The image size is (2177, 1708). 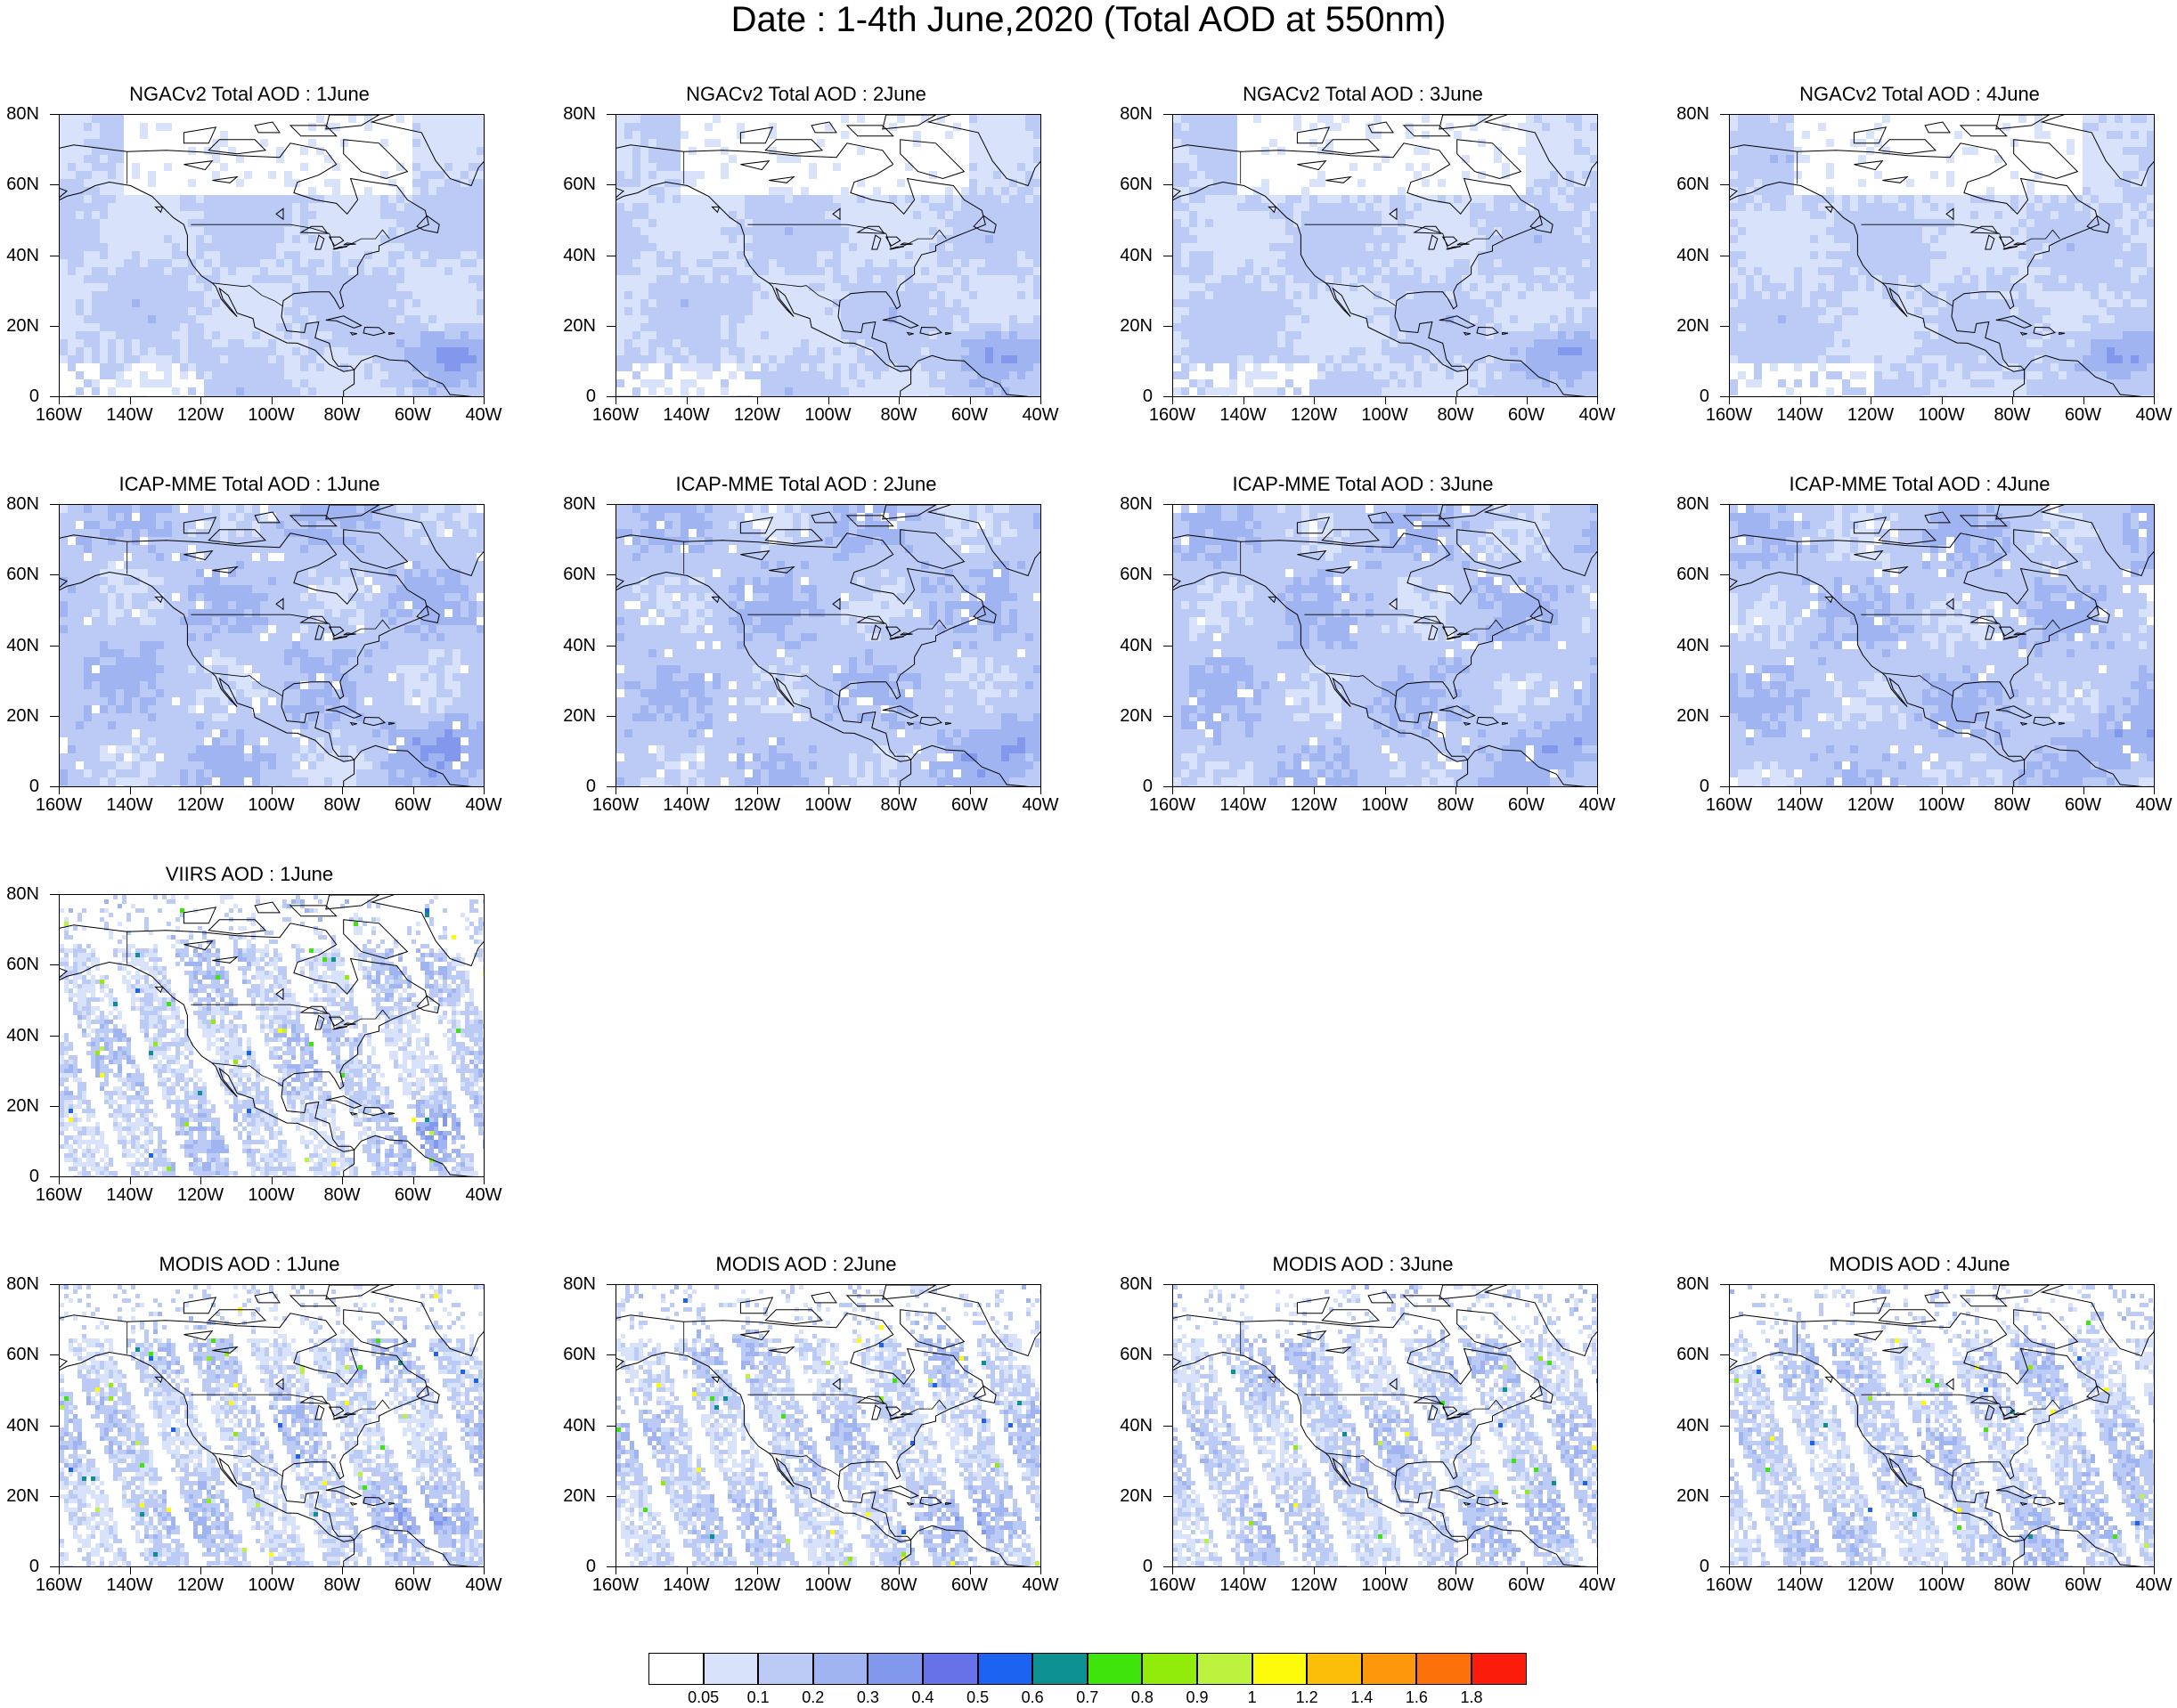 I want to click on colorbar-label: 0.05, so click(x=703, y=1697).